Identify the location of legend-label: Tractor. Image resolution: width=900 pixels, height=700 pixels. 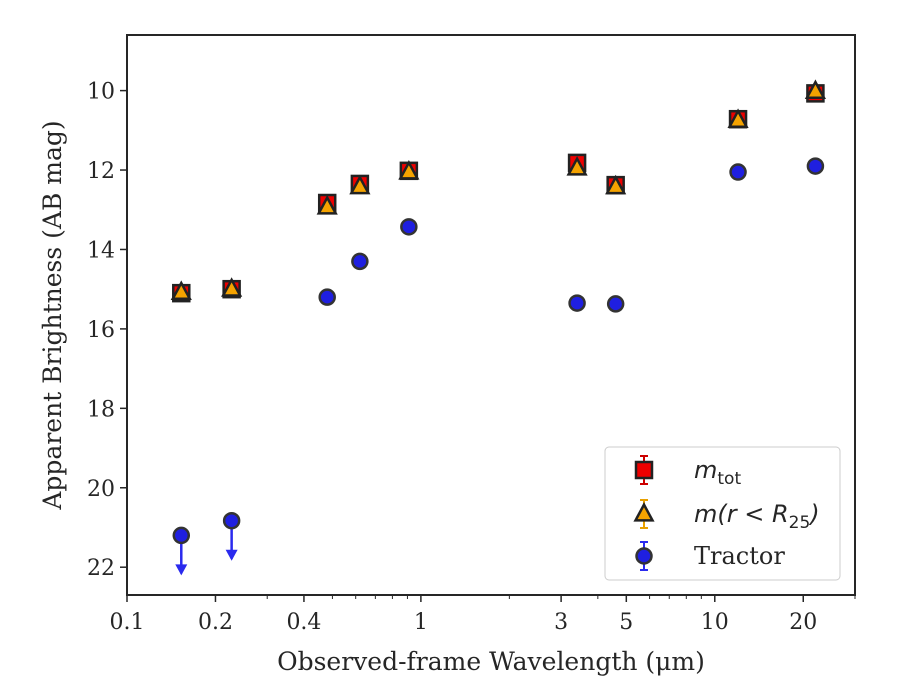
(739, 556).